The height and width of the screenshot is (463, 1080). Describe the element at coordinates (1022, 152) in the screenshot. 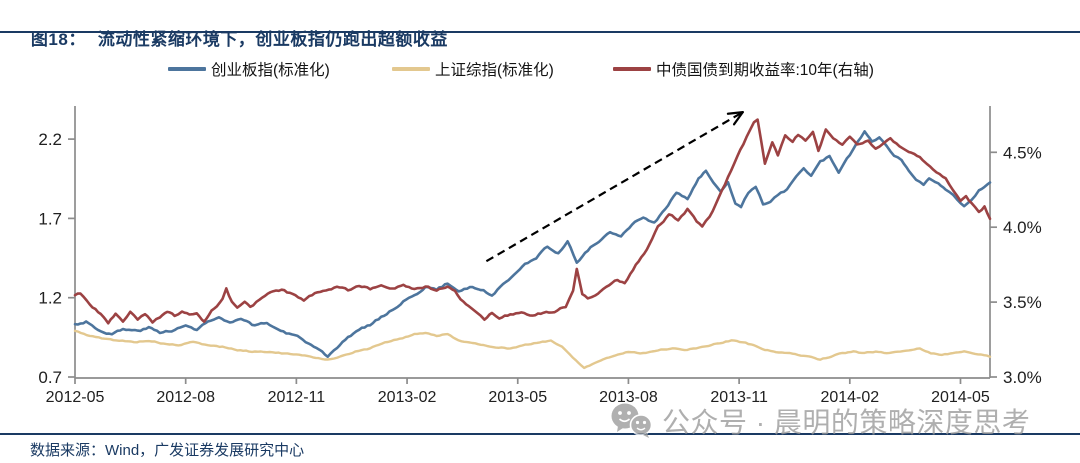

I see `y-right-tick-label: 4.5%` at that location.